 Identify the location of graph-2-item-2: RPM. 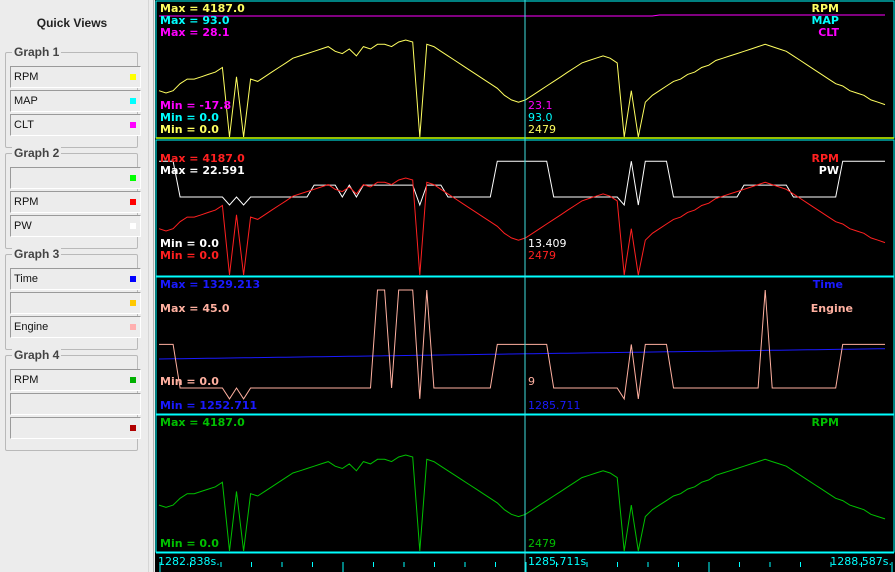
(75, 202).